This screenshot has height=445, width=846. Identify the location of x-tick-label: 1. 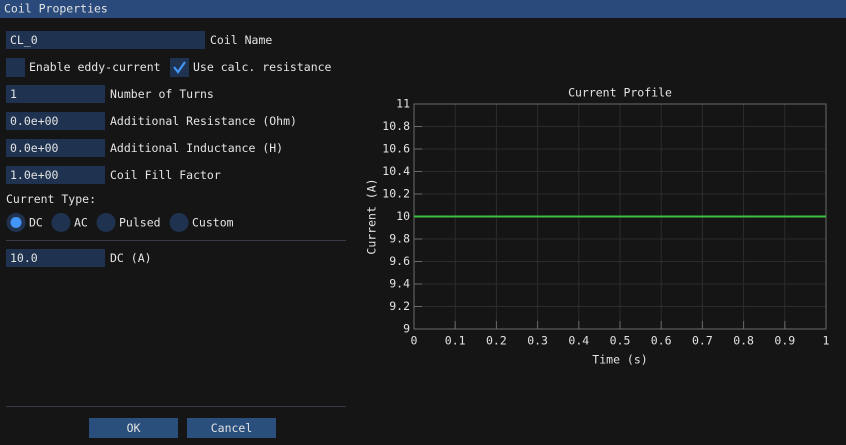
(826, 341).